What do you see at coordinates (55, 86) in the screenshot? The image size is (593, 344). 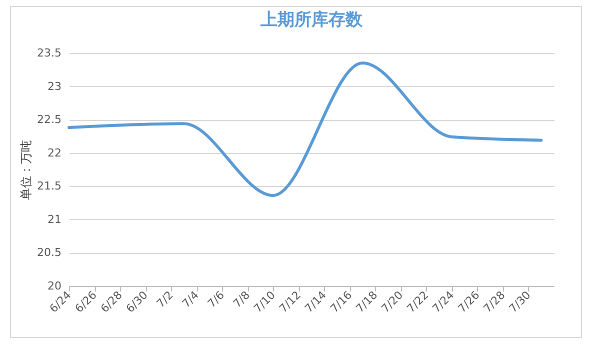 I see `y-tick-label: 23` at bounding box center [55, 86].